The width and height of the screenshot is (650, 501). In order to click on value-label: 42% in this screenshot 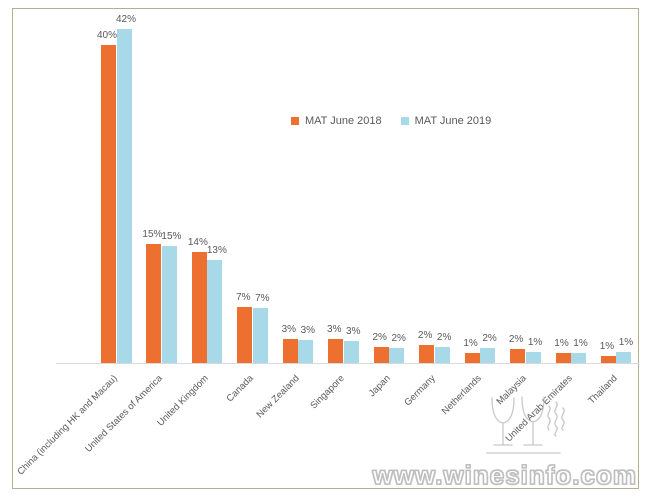, I will do `click(125, 20)`.